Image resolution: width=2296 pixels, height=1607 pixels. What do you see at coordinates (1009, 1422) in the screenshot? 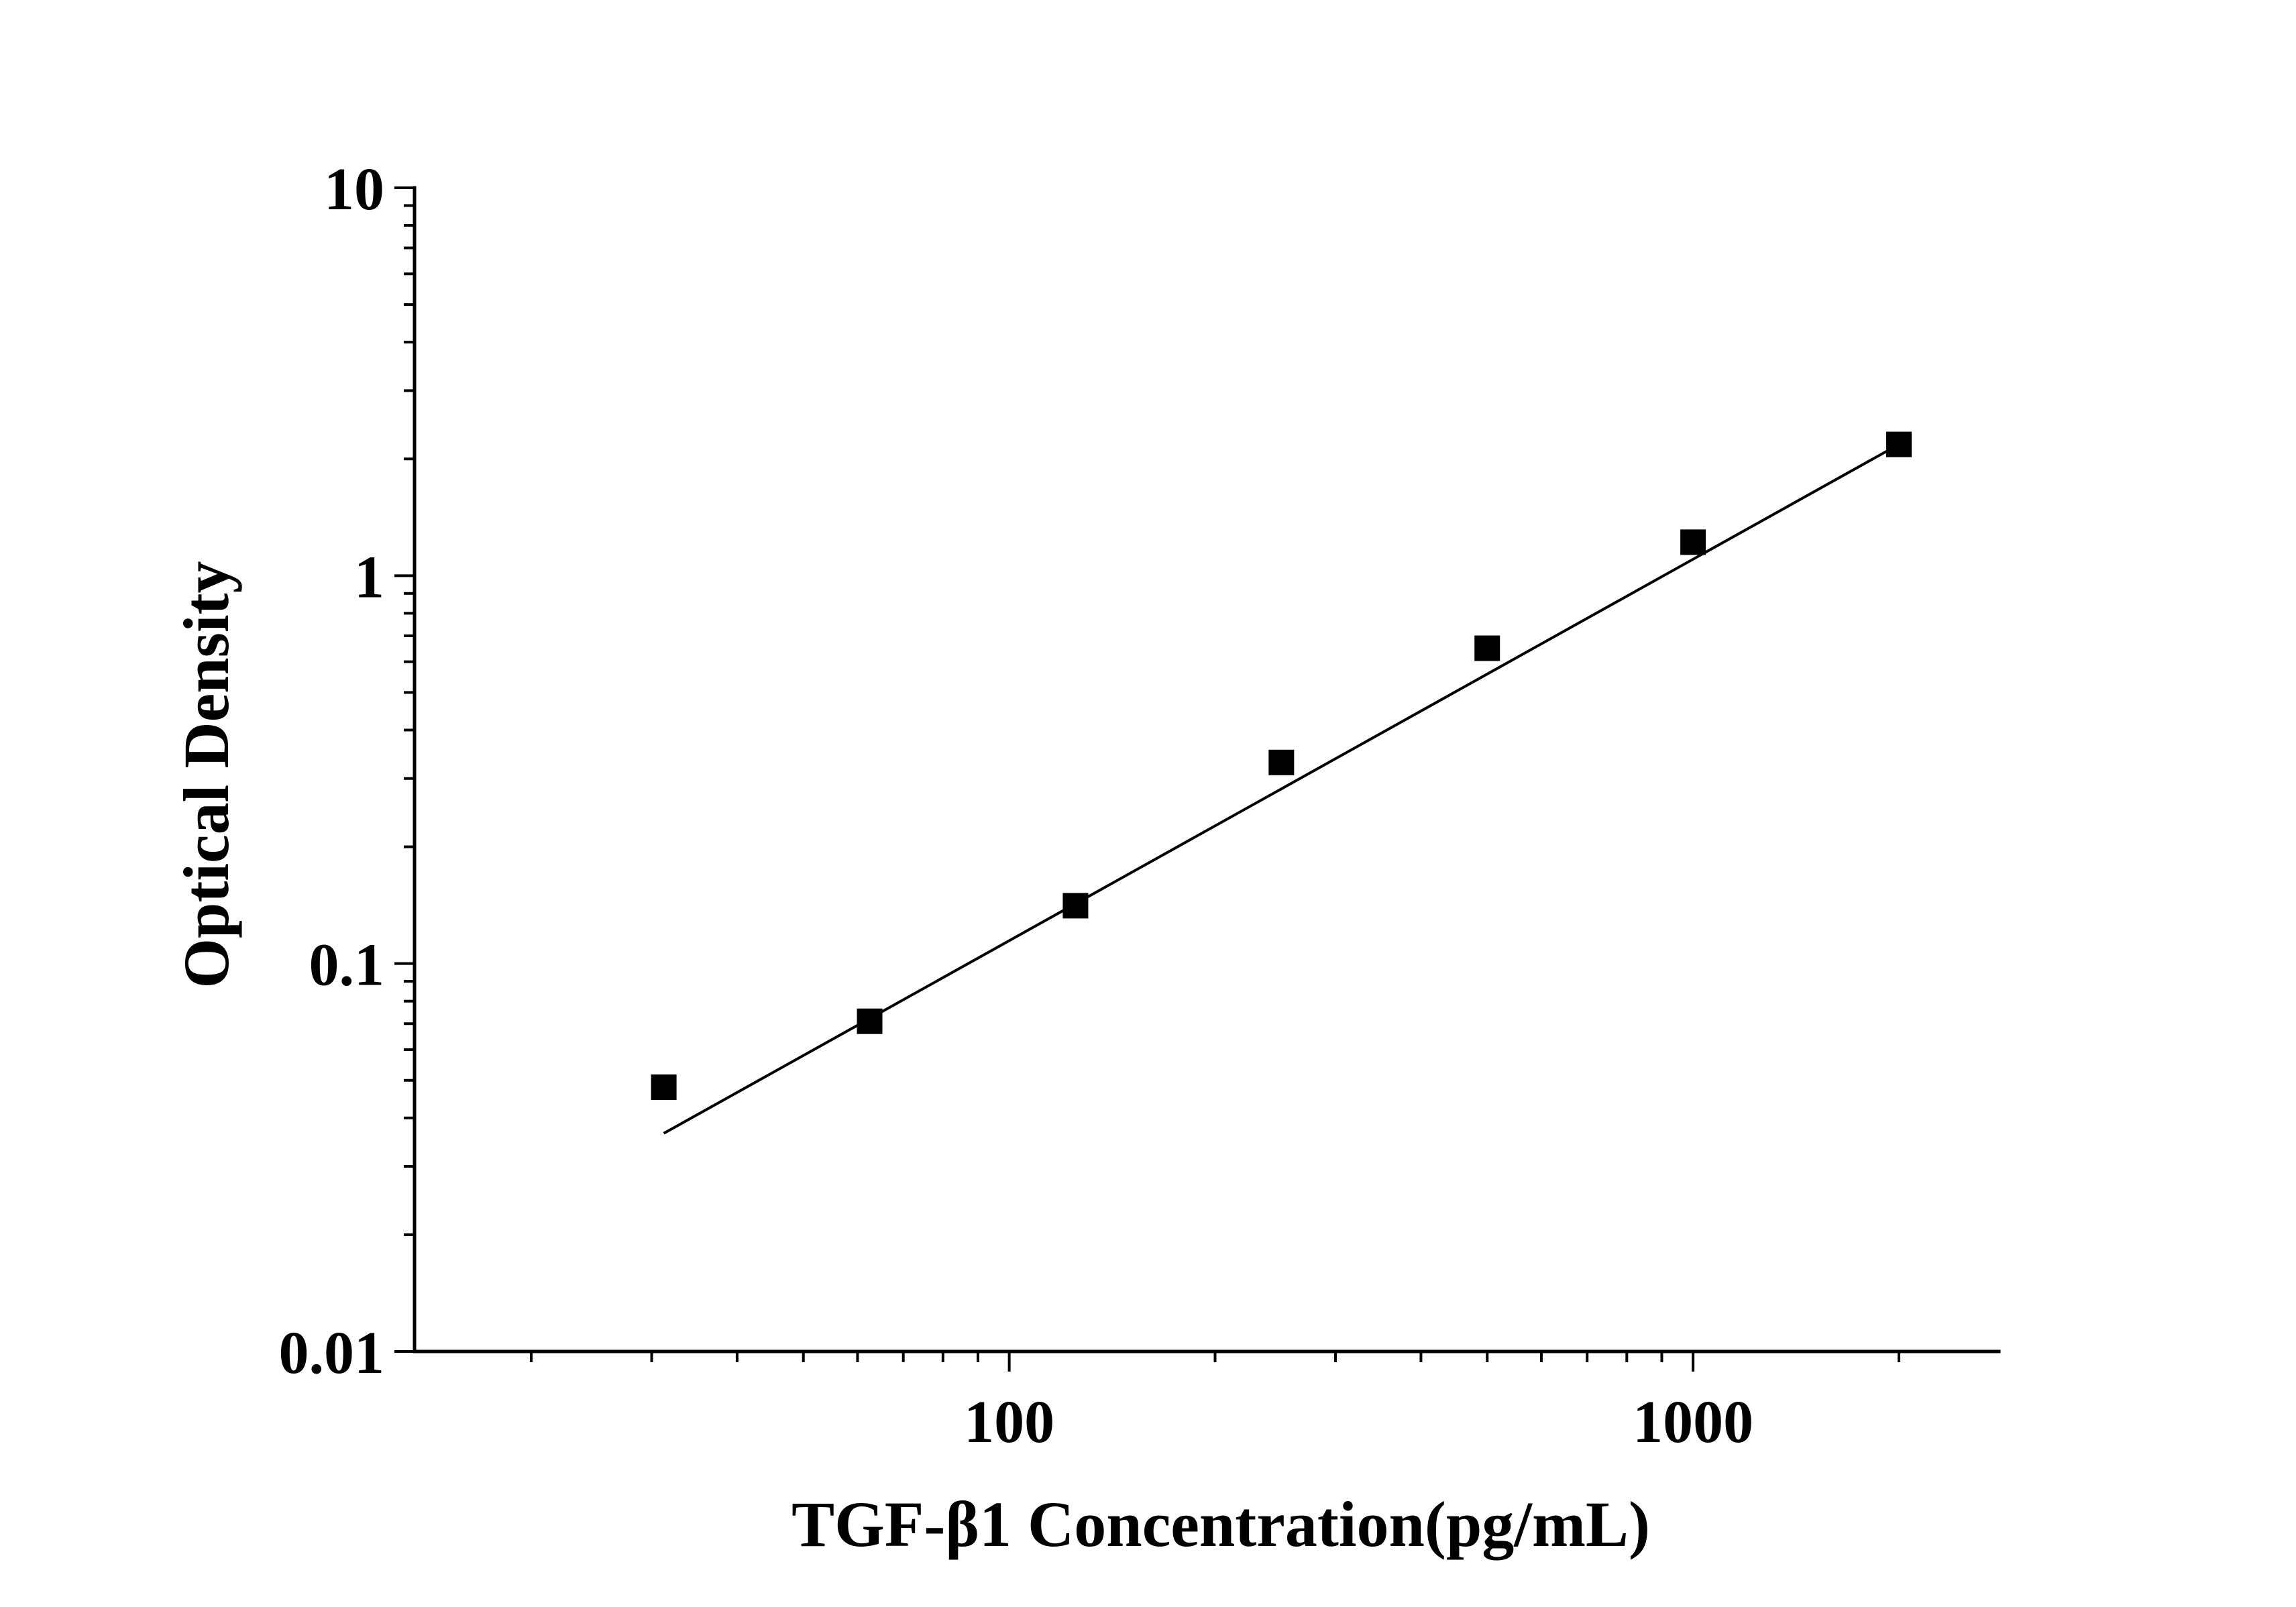
I see `x-tick-label: 100` at bounding box center [1009, 1422].